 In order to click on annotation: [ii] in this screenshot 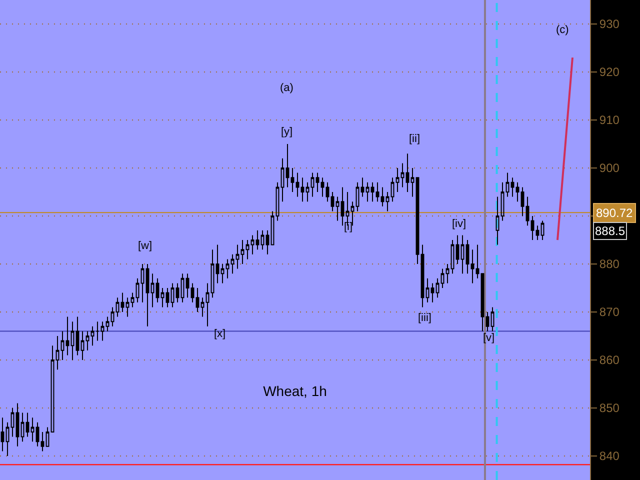, I will do `click(414, 139)`.